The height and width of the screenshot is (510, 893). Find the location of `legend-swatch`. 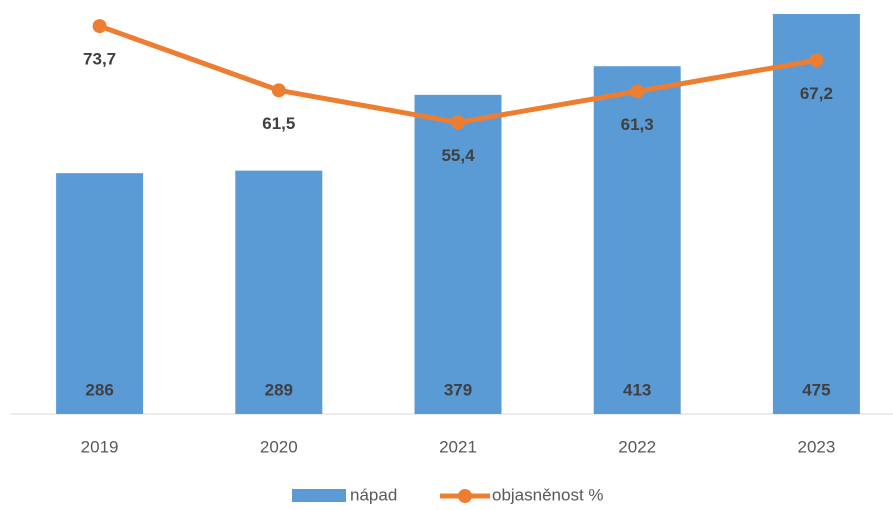

legend-swatch is located at coordinates (319, 495).